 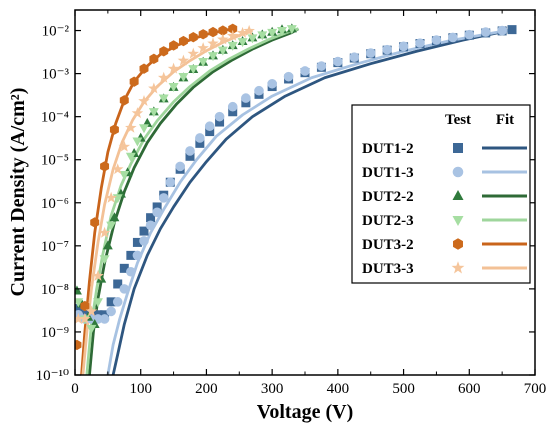 What do you see at coordinates (206, 389) in the screenshot?
I see `x-tick-label: 200` at bounding box center [206, 389].